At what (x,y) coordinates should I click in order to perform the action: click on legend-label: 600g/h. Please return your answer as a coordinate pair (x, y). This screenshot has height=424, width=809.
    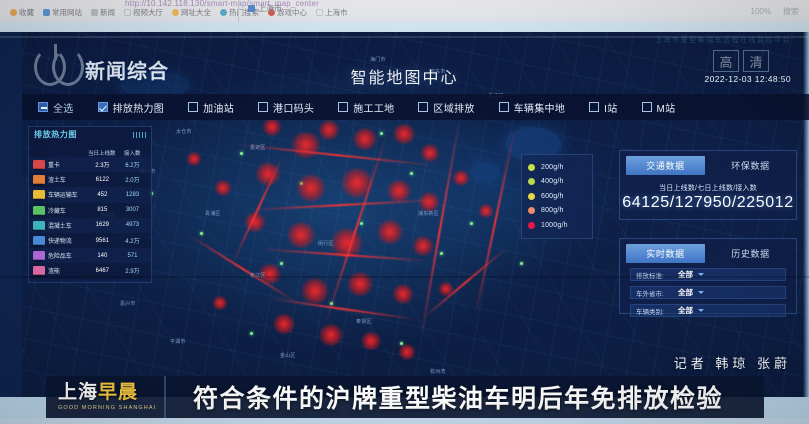
    Looking at the image, I should click on (552, 196).